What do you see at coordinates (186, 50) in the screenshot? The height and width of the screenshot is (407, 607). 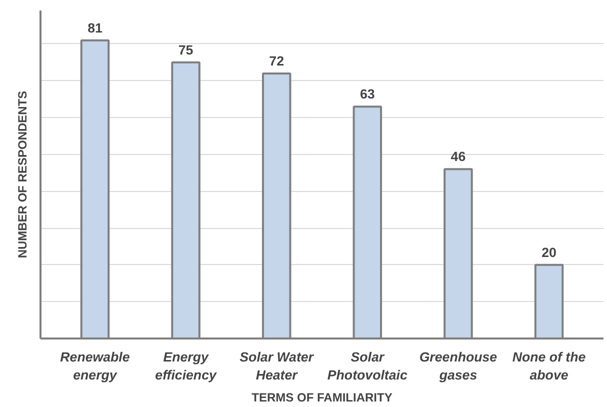 I see `data-label: 75` at bounding box center [186, 50].